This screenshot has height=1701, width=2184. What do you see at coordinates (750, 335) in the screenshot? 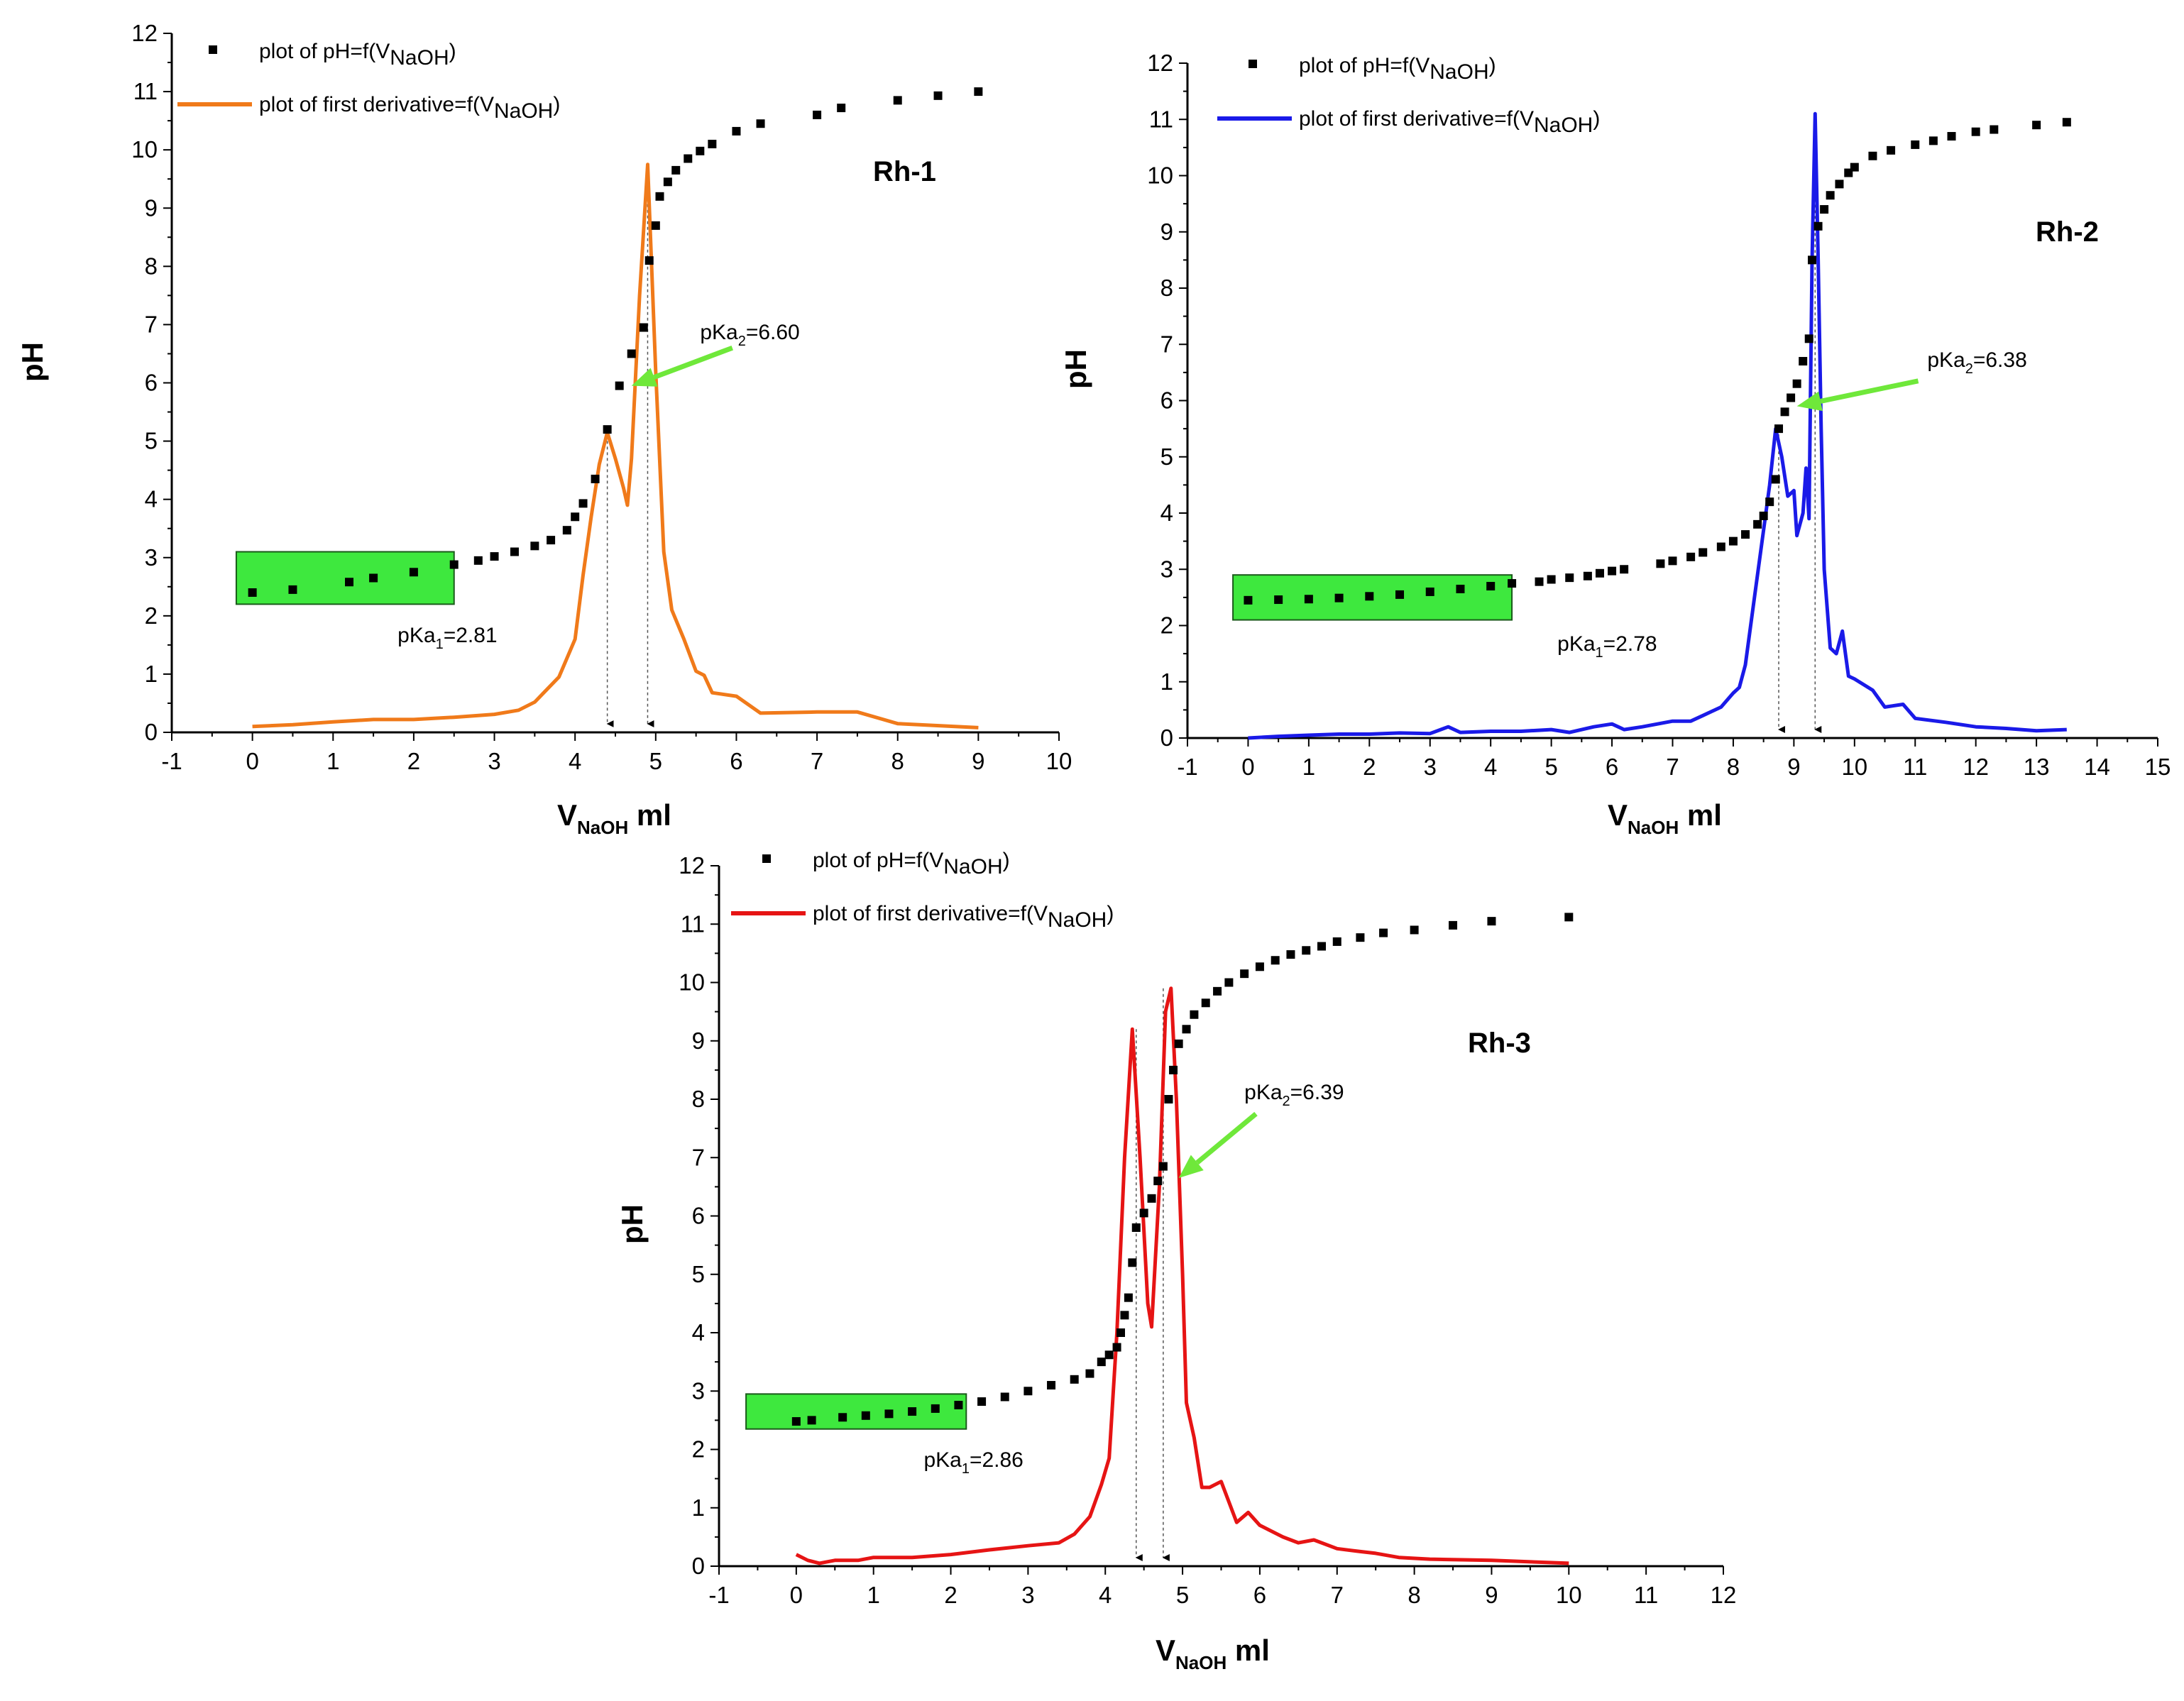
I see `pka2-label: pKa2=6.60` at bounding box center [750, 335].